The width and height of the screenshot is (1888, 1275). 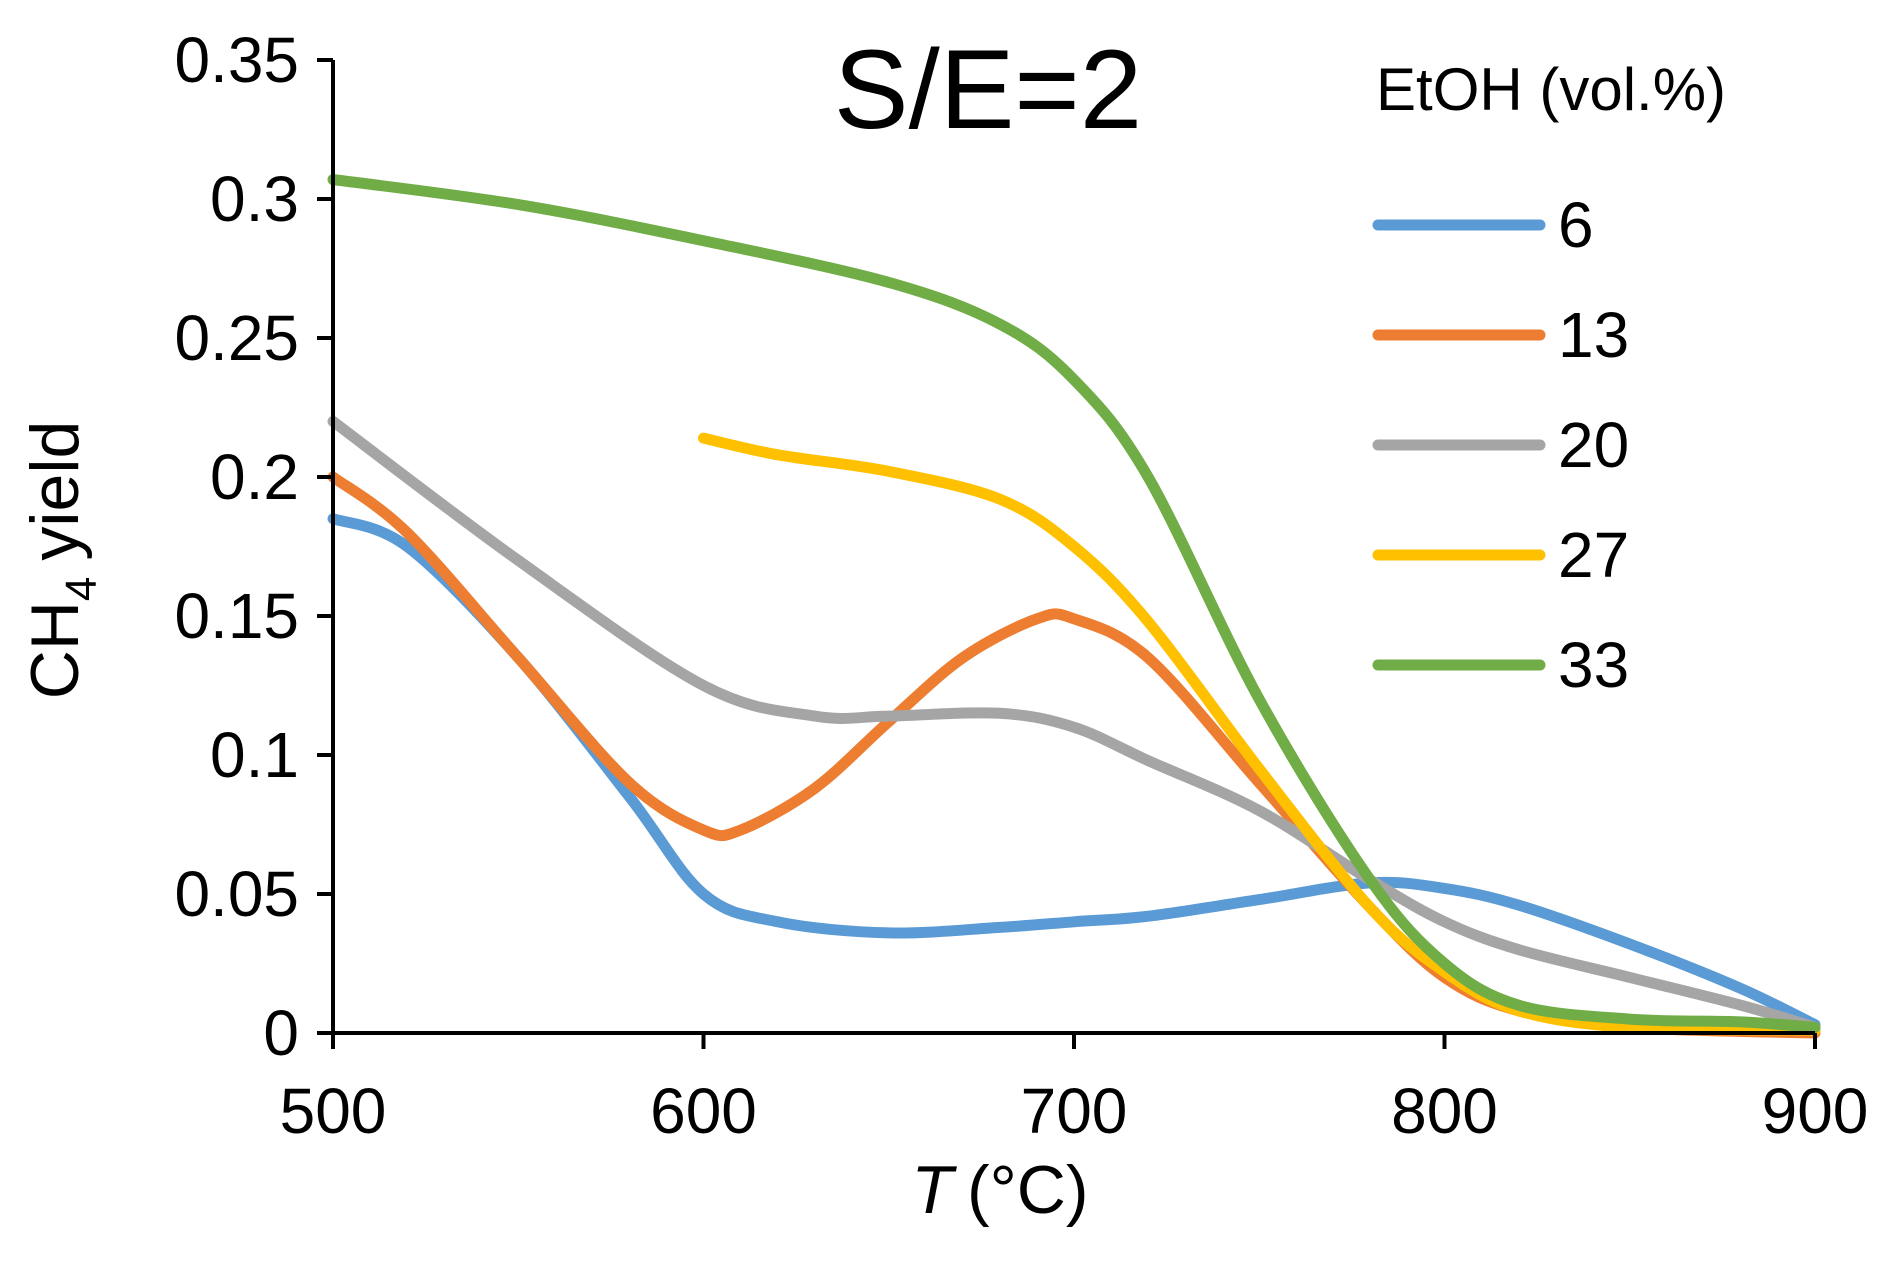 What do you see at coordinates (254, 477) in the screenshot?
I see `y-tick-label: 0.2` at bounding box center [254, 477].